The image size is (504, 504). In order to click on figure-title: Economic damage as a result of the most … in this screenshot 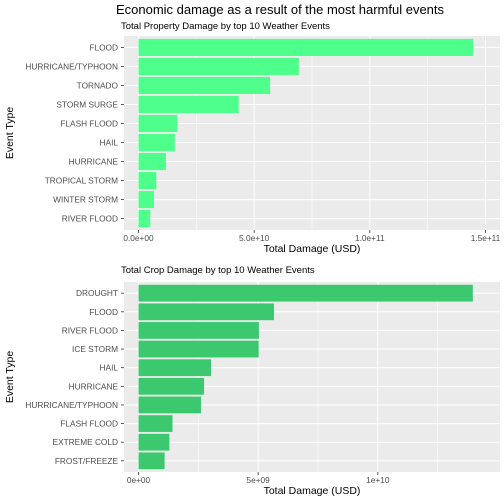, I will do `click(280, 9)`.